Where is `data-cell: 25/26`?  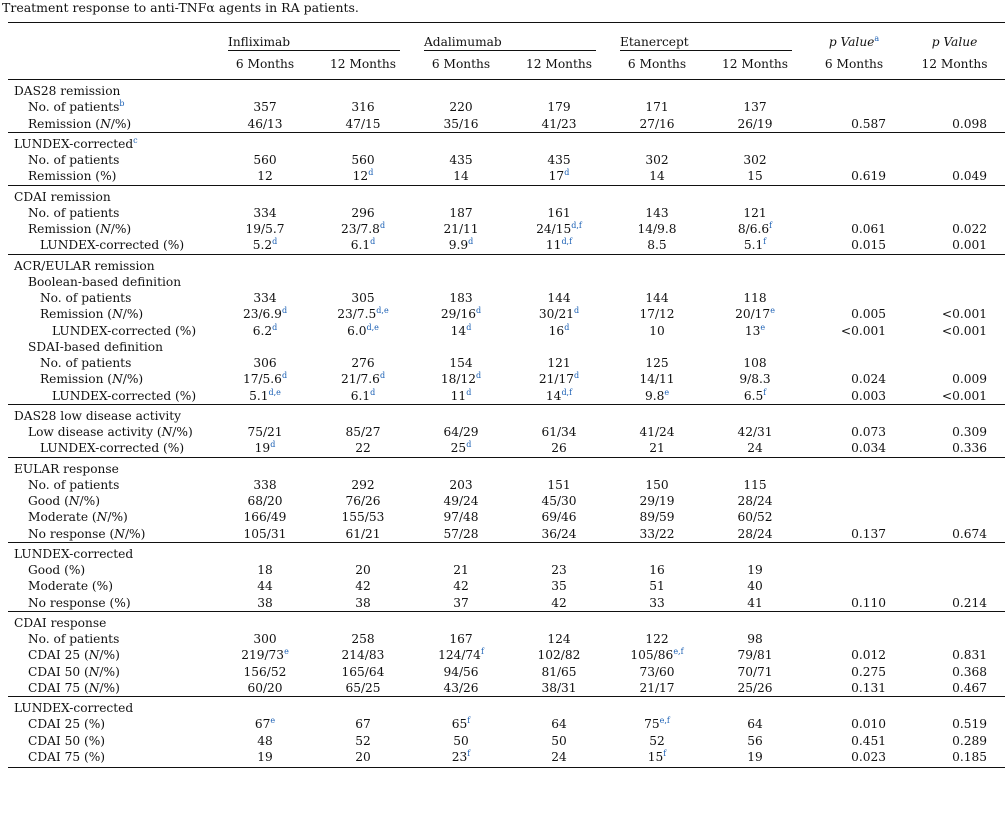
data-cell: 25/26 is located at coordinates (755, 688).